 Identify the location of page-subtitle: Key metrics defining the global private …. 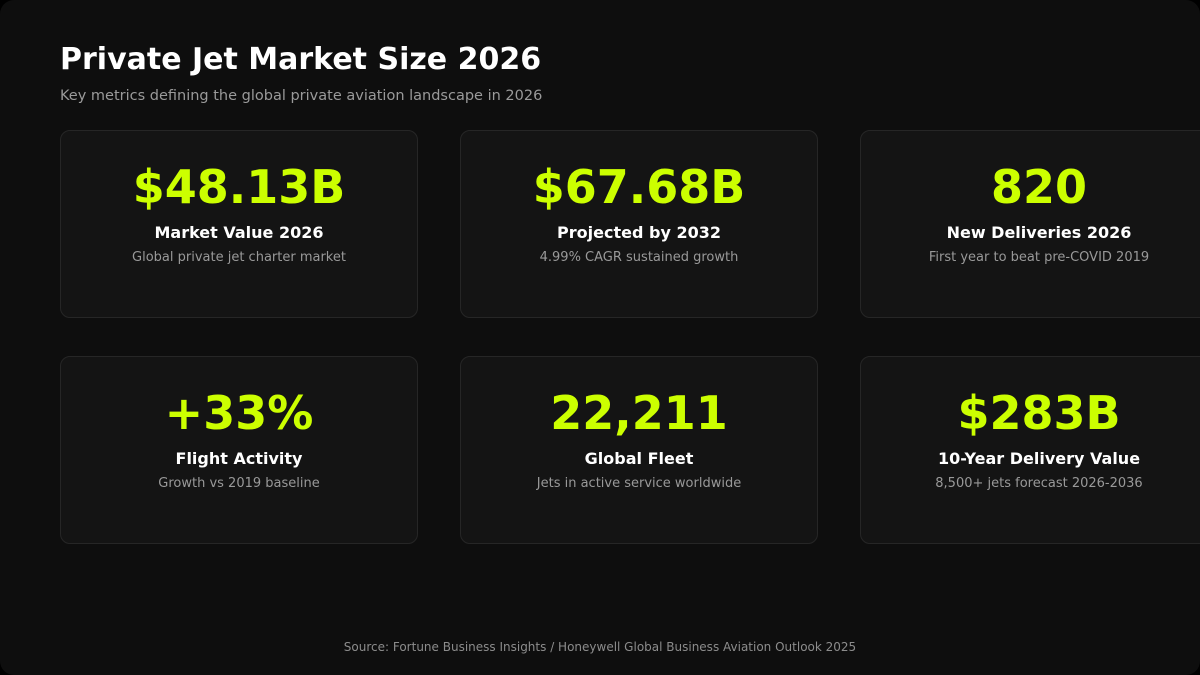
(301, 96).